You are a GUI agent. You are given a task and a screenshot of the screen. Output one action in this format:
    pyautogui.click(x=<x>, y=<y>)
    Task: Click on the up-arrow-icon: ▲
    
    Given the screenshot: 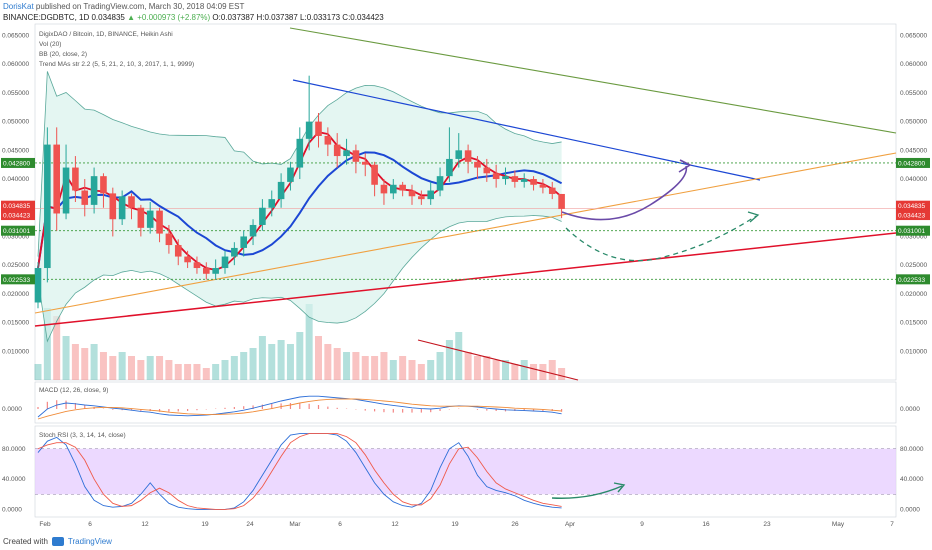 What is the action you would take?
    pyautogui.click(x=131, y=17)
    